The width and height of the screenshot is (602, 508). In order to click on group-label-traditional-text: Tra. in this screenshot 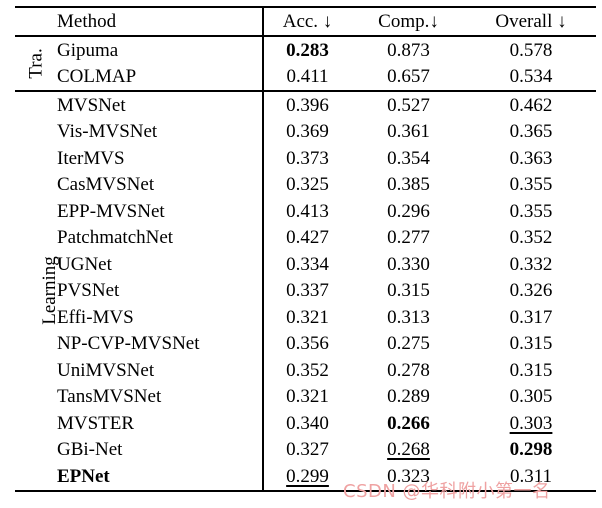, I will do `click(36, 63)`.